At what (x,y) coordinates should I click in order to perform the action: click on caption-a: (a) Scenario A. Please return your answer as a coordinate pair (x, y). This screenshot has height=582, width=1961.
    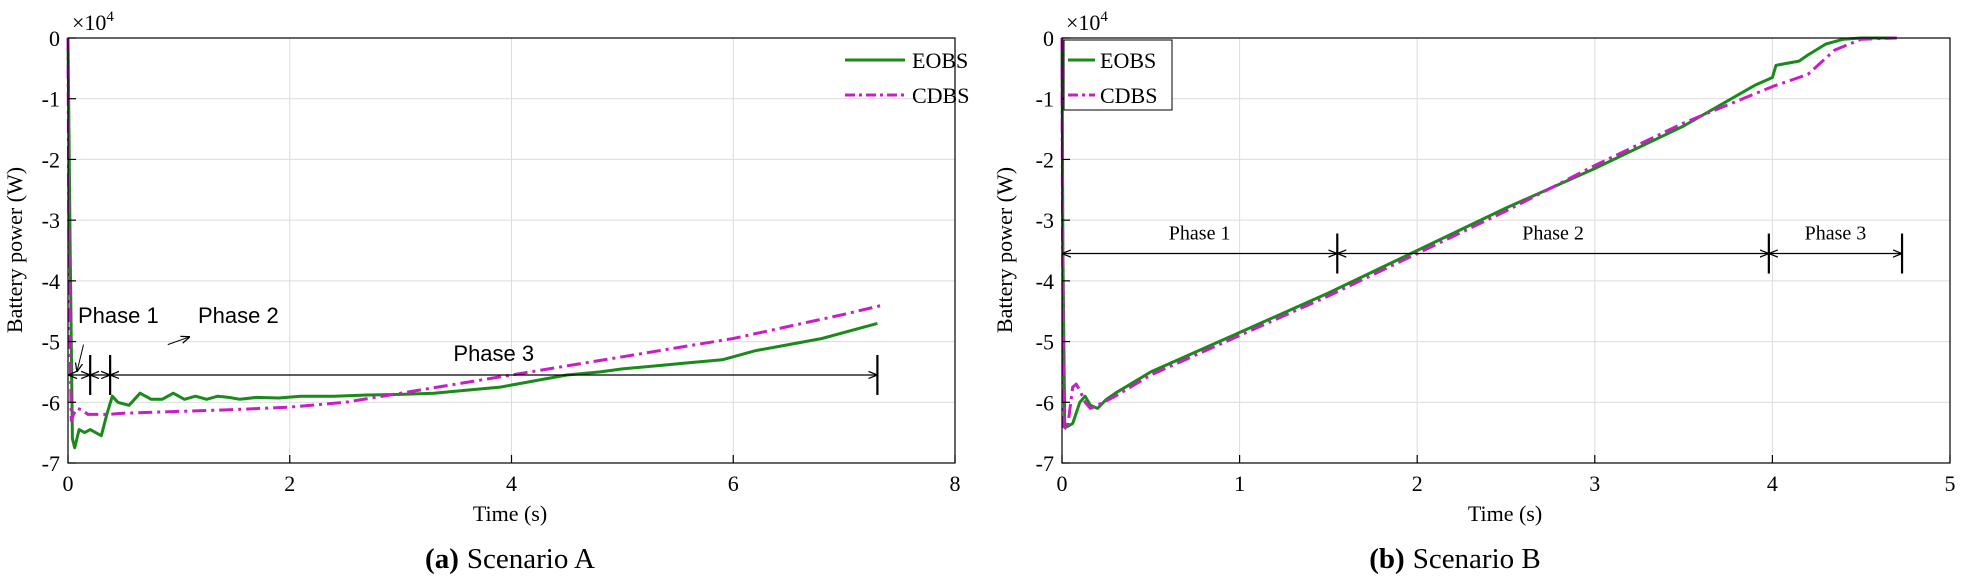
    Looking at the image, I should click on (510, 559).